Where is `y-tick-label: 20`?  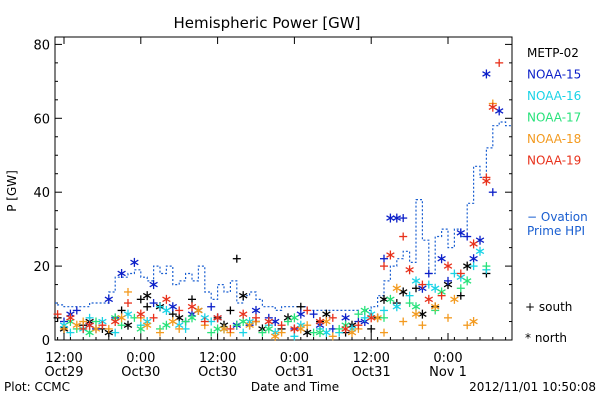
y-tick-label: 20 is located at coordinates (41, 267).